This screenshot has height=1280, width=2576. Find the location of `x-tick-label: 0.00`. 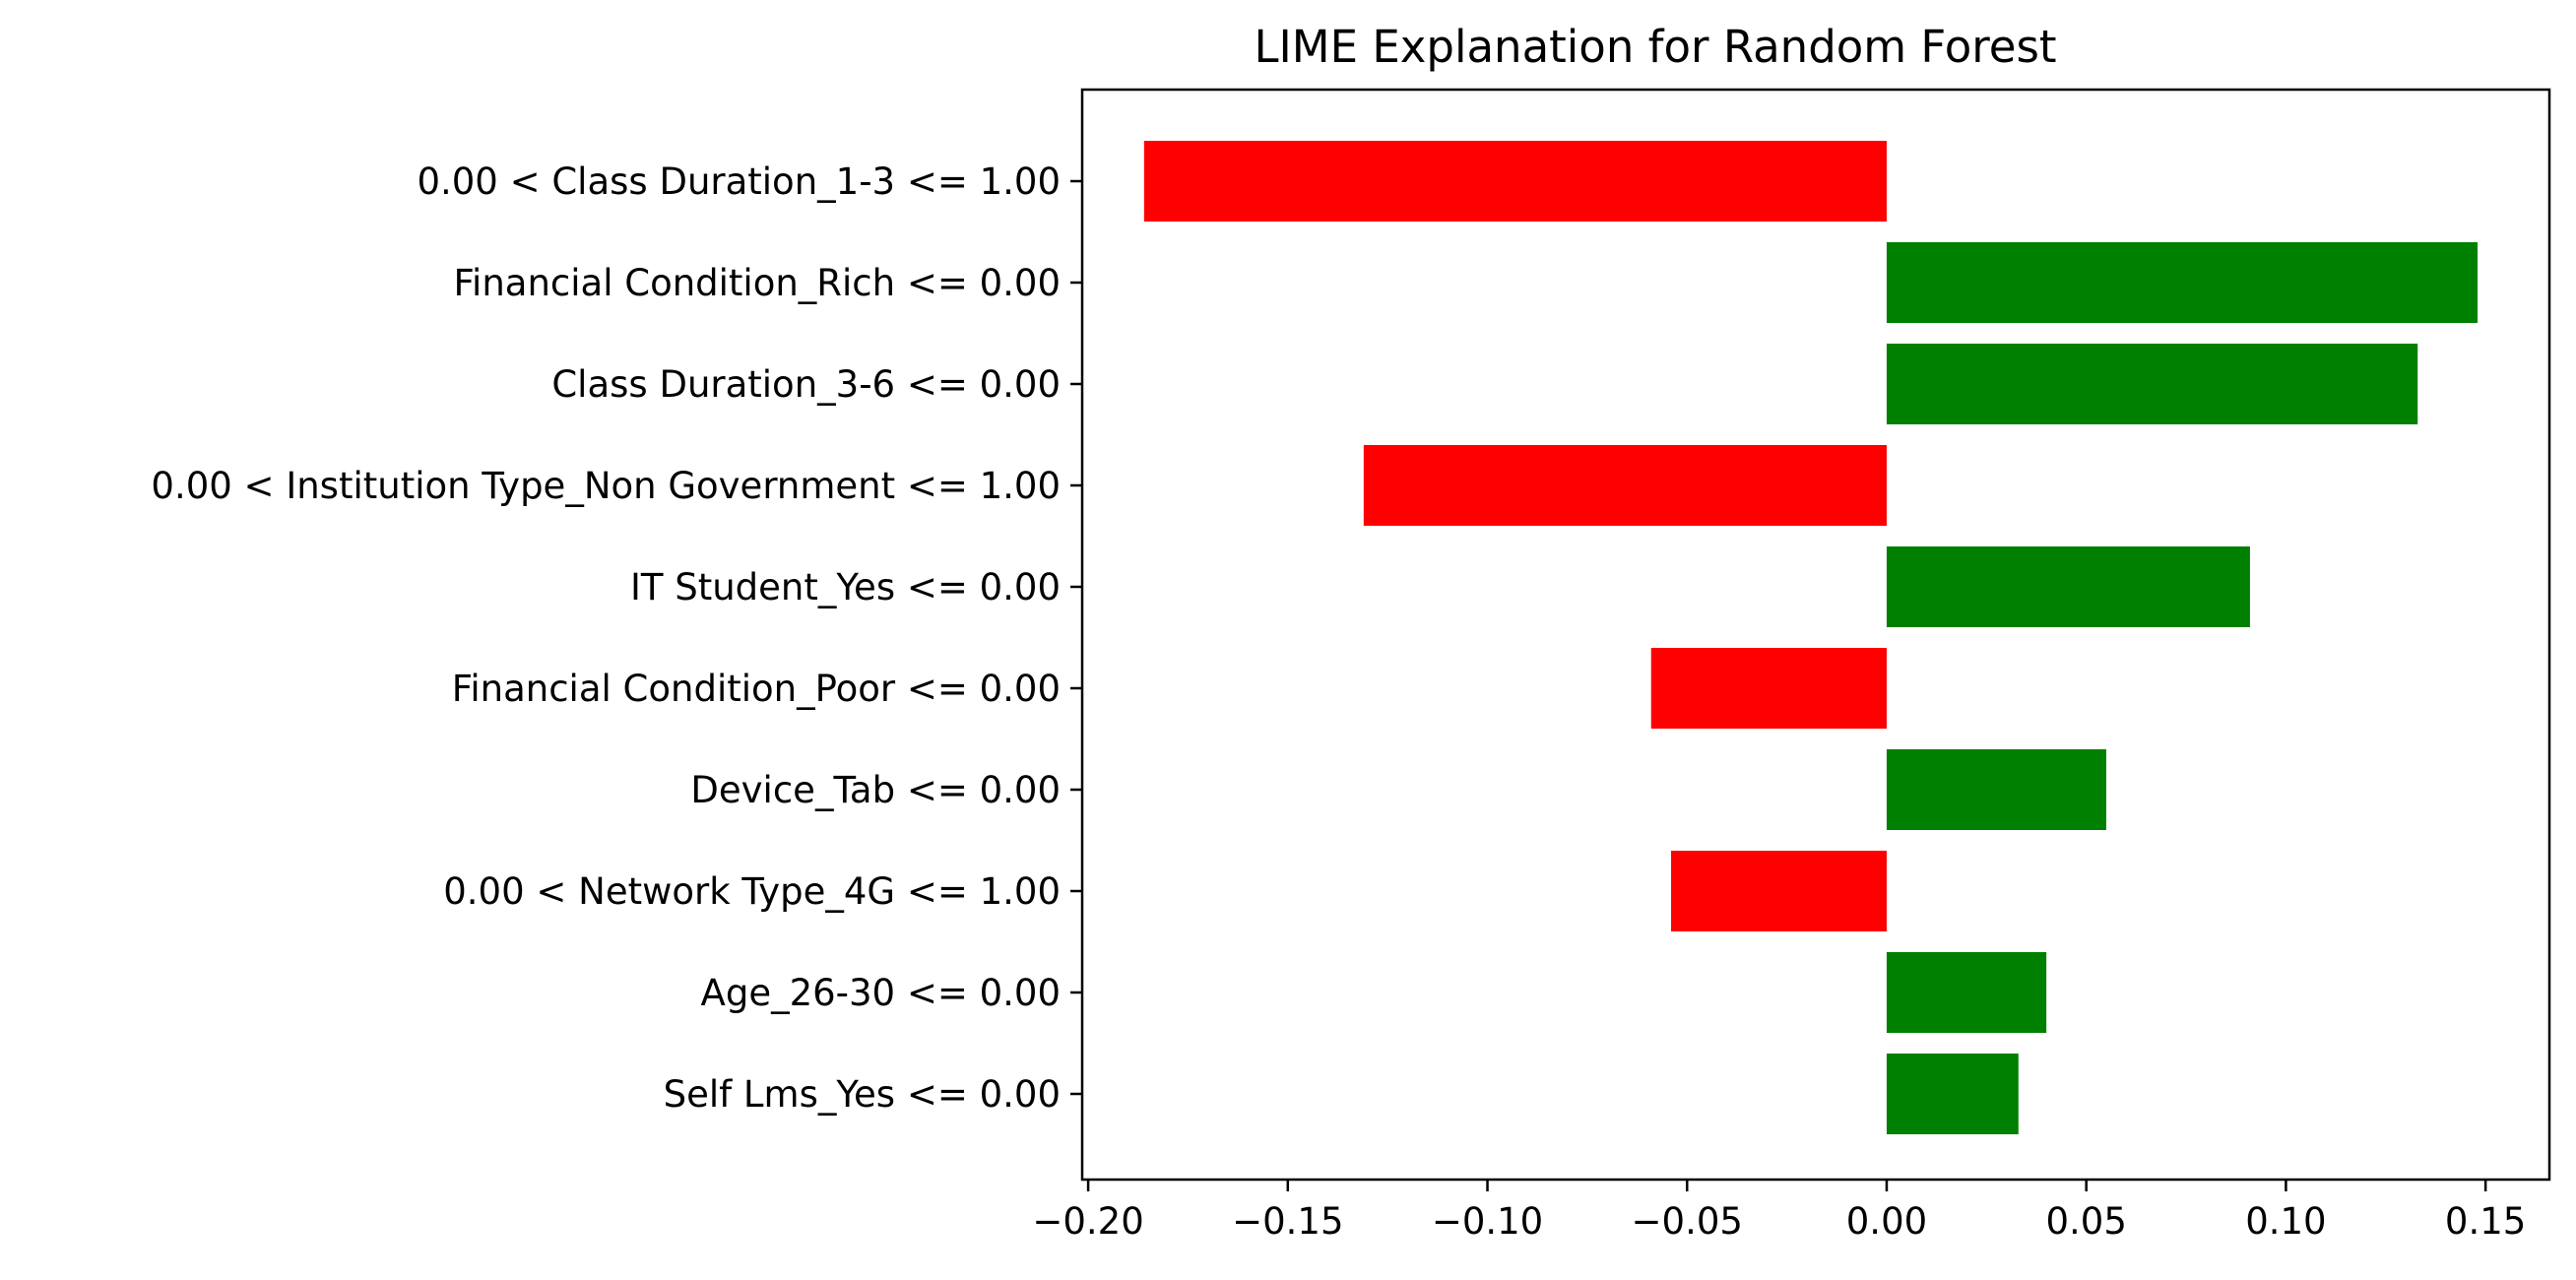

x-tick-label: 0.00 is located at coordinates (1886, 1221).